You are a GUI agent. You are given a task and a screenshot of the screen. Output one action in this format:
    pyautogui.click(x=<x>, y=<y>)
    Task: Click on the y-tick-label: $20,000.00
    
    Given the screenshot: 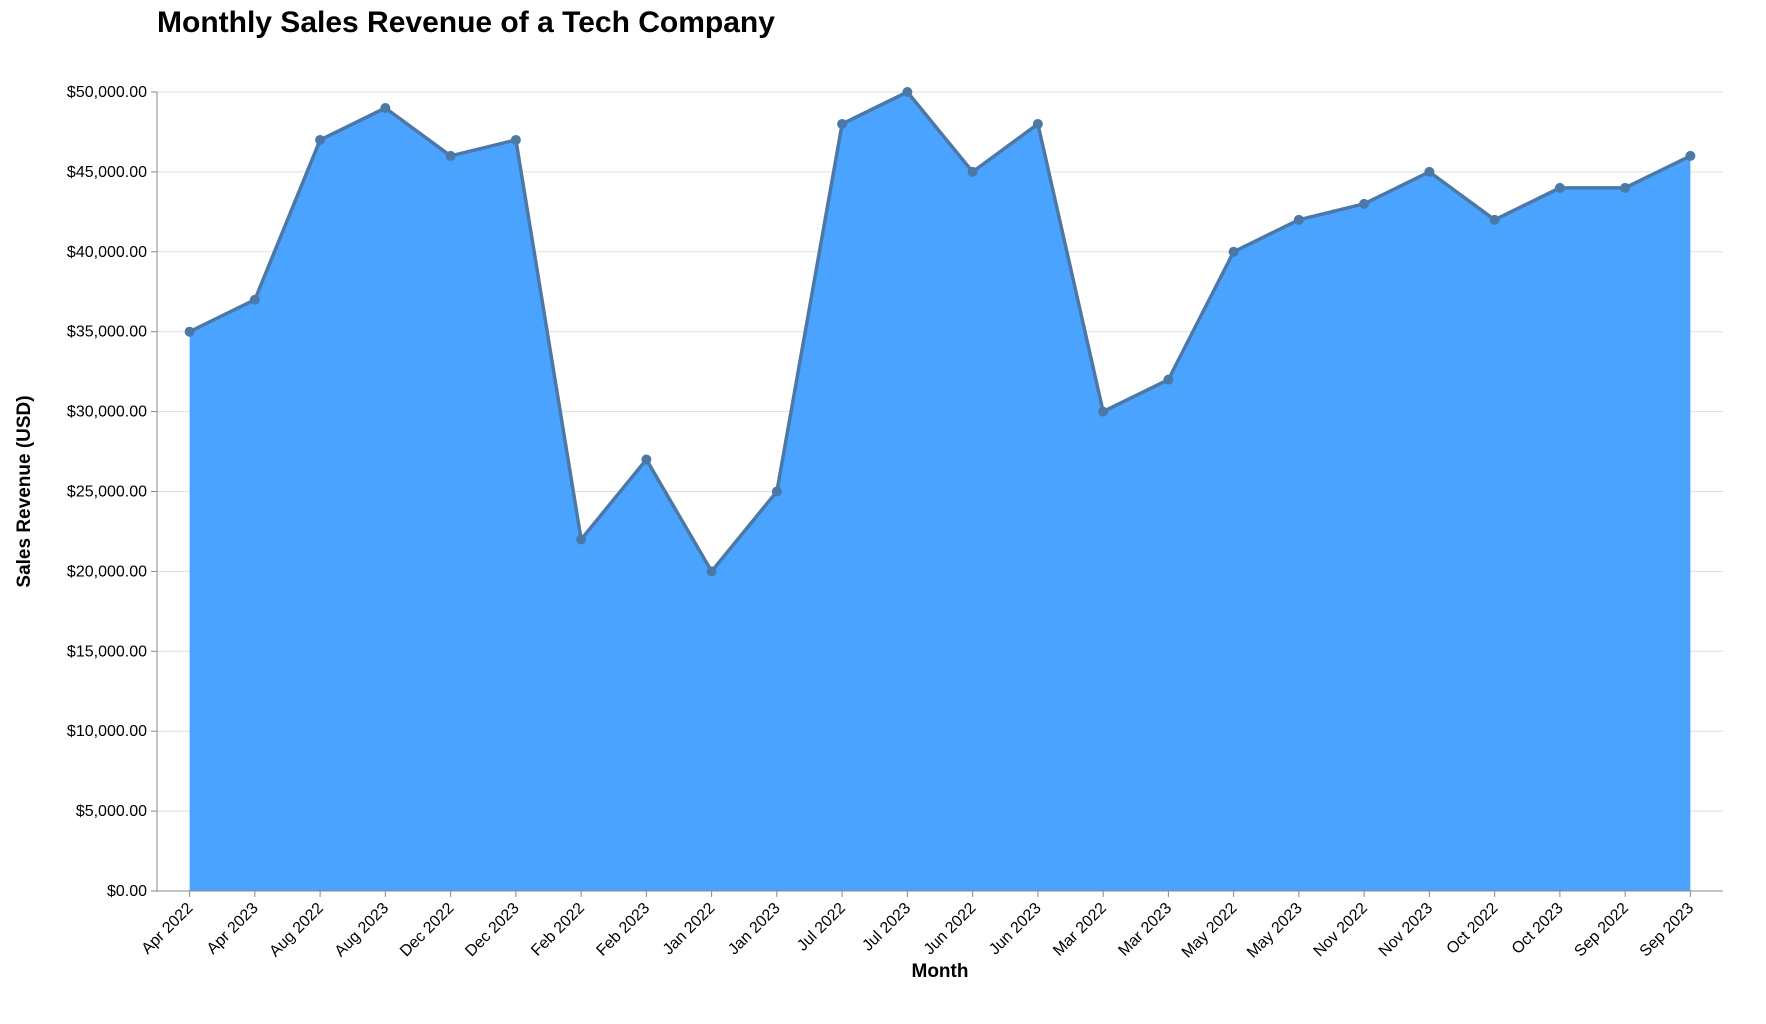 What is the action you would take?
    pyautogui.click(x=107, y=571)
    